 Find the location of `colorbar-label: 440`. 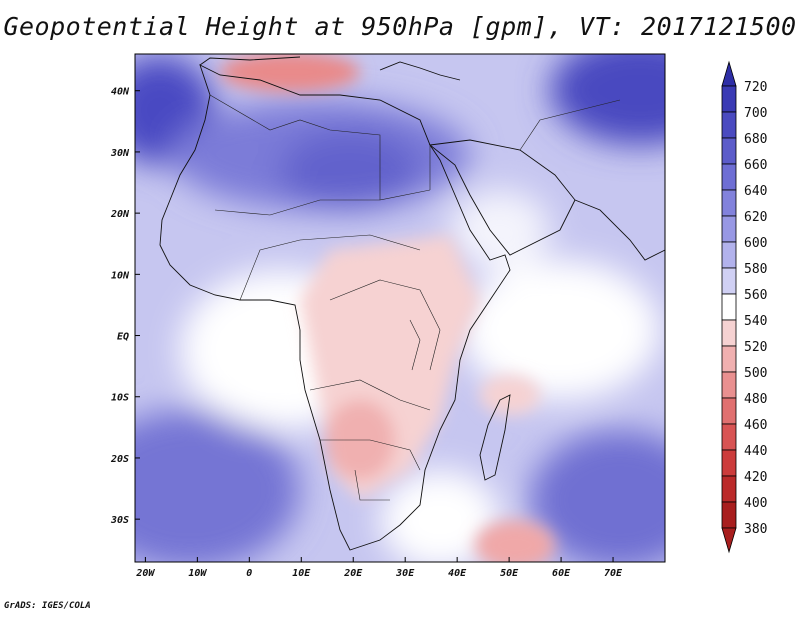

colorbar-label: 440 is located at coordinates (755, 451).